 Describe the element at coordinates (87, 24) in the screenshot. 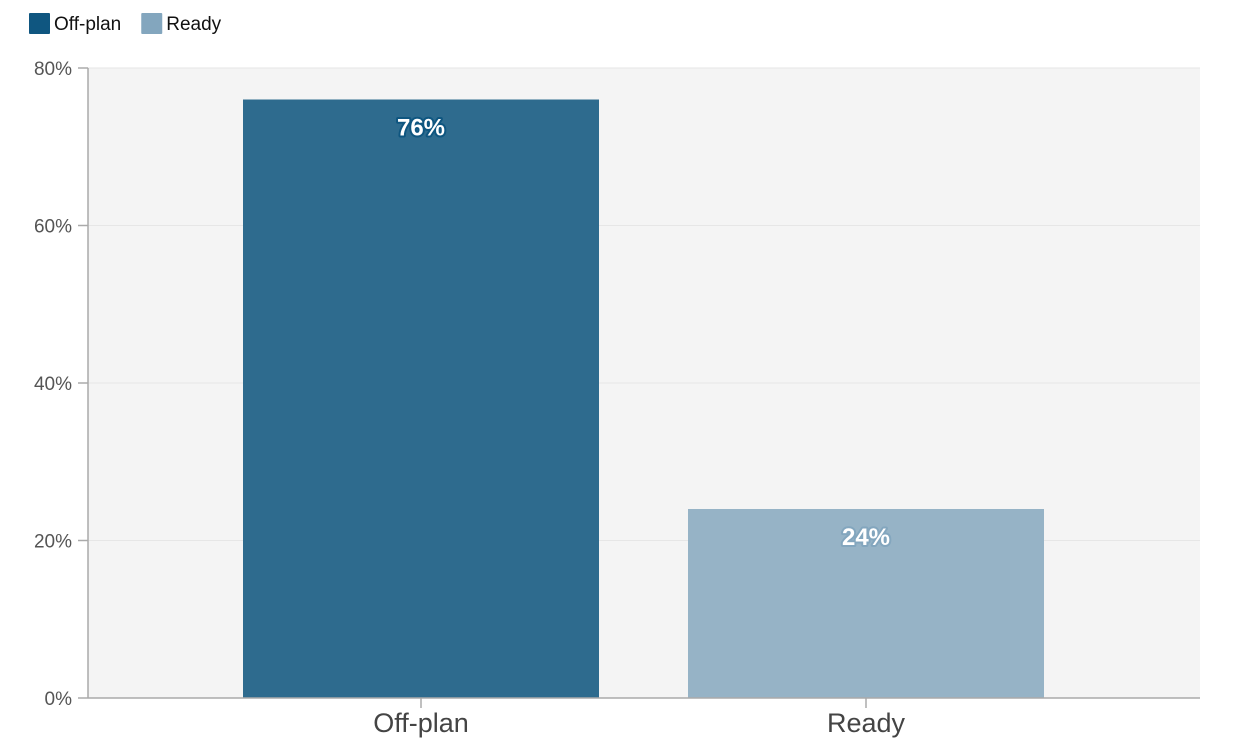

I see `legend-label: Off-plan` at that location.